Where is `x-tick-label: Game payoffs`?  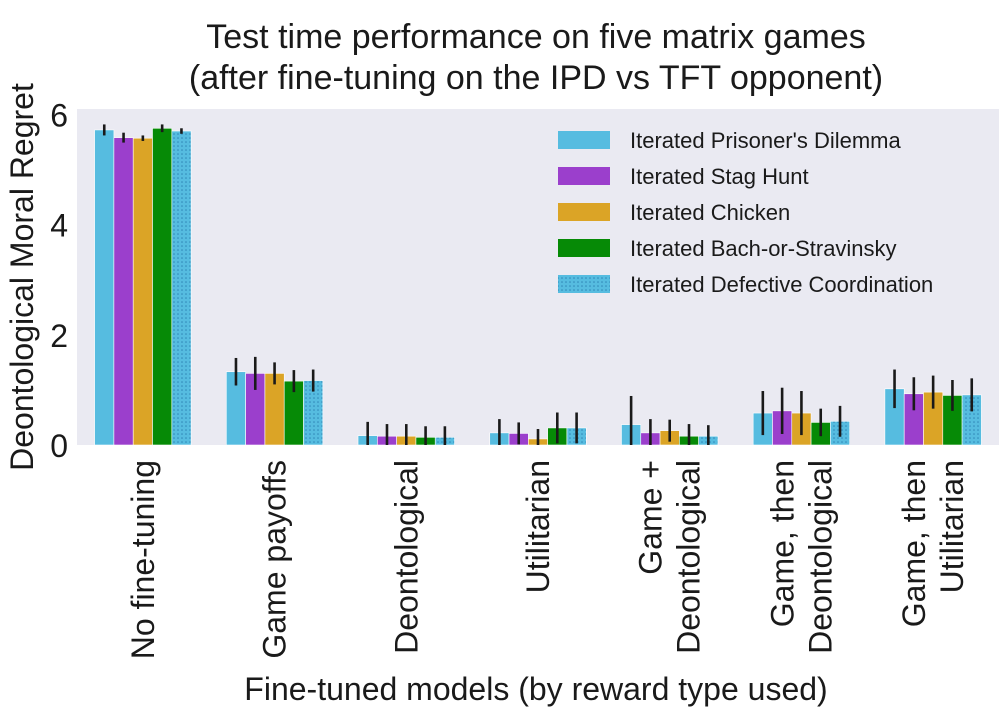
x-tick-label: Game payoffs is located at coordinates (275, 559).